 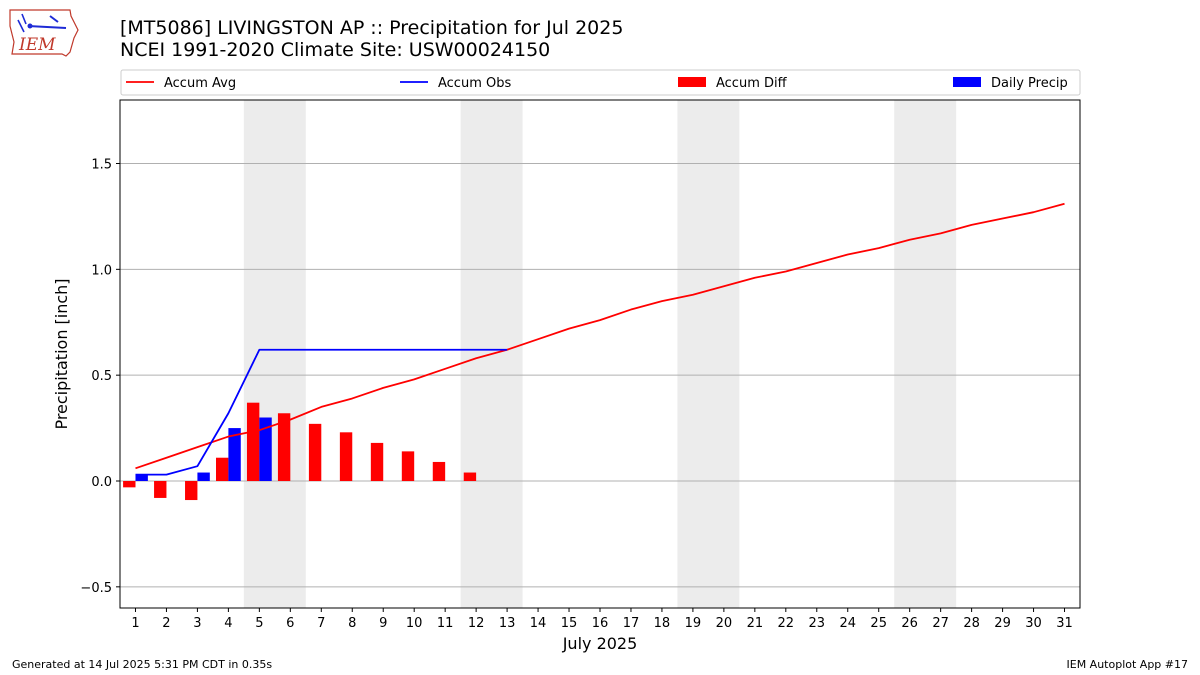 What do you see at coordinates (1127, 664) in the screenshot?
I see `footer-app: IEM Autoplot App #17` at bounding box center [1127, 664].